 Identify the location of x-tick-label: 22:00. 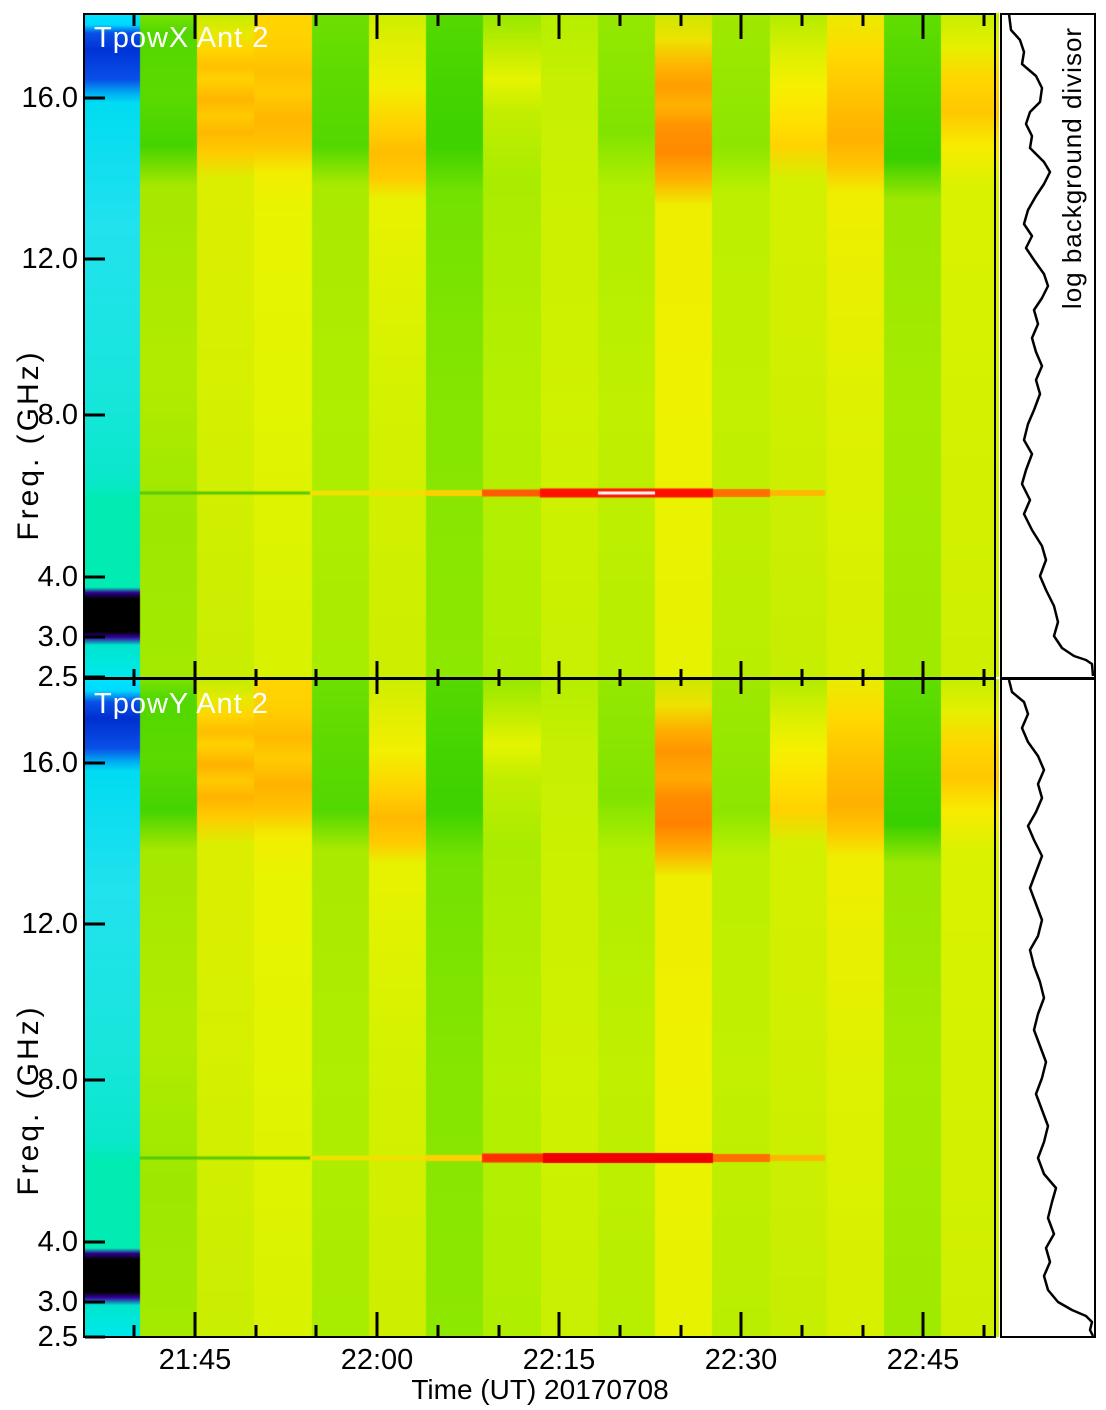
(377, 1360).